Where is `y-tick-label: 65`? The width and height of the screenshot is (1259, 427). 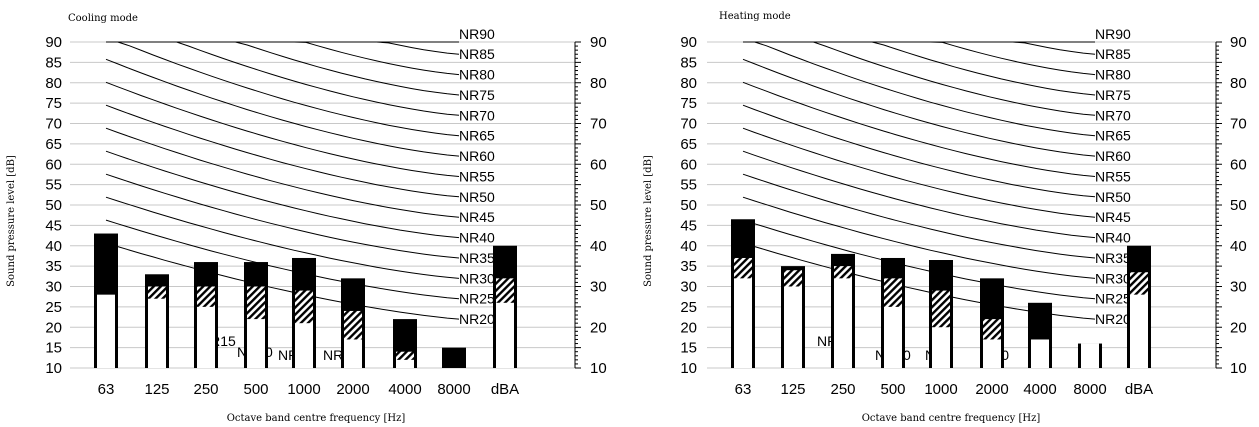 y-tick-label: 65 is located at coordinates (53, 144).